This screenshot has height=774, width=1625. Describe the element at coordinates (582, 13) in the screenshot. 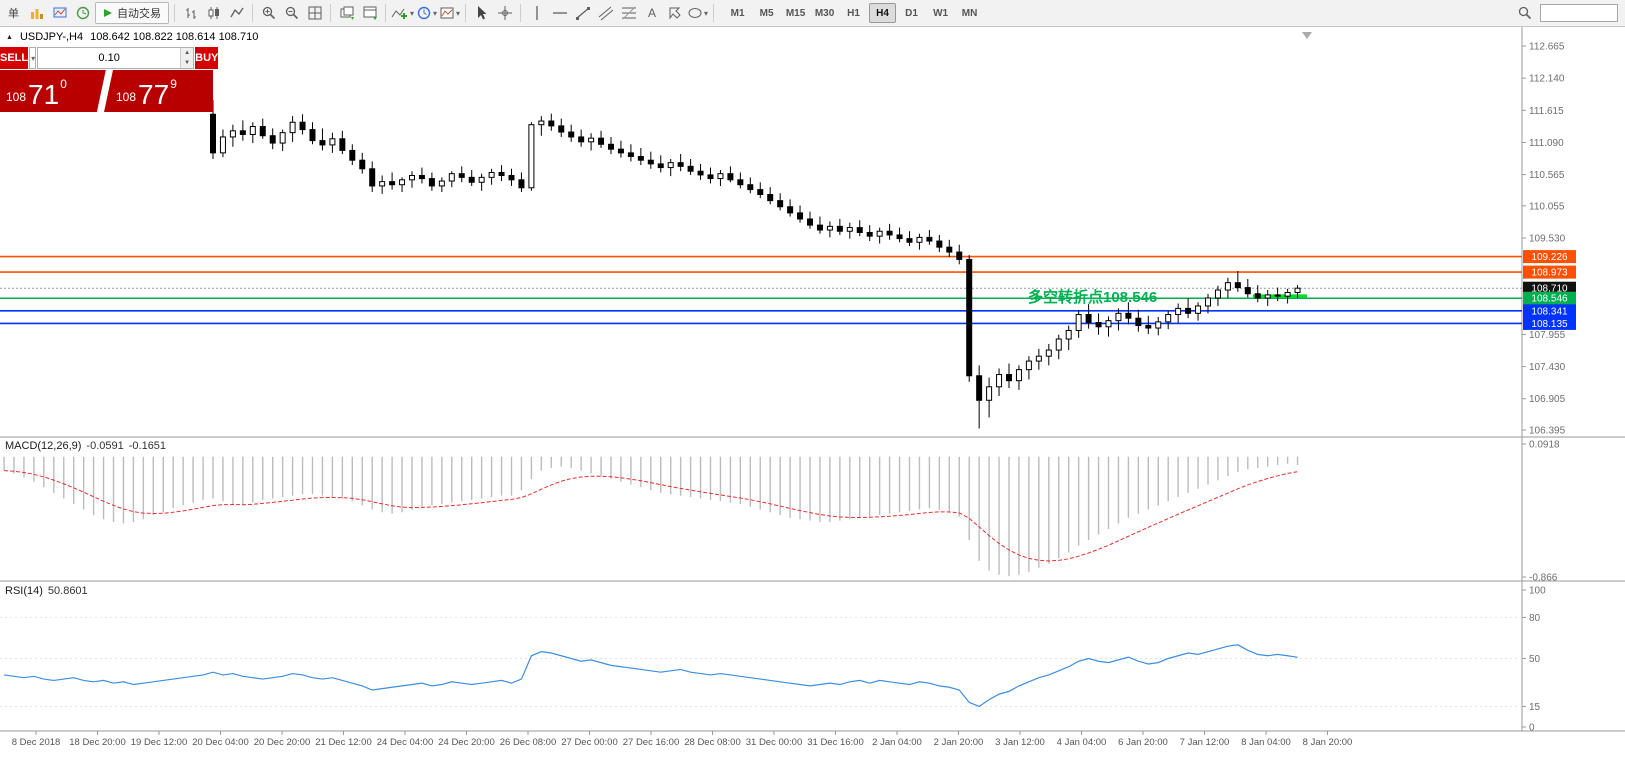

I see `trendline-tool-icon` at that location.